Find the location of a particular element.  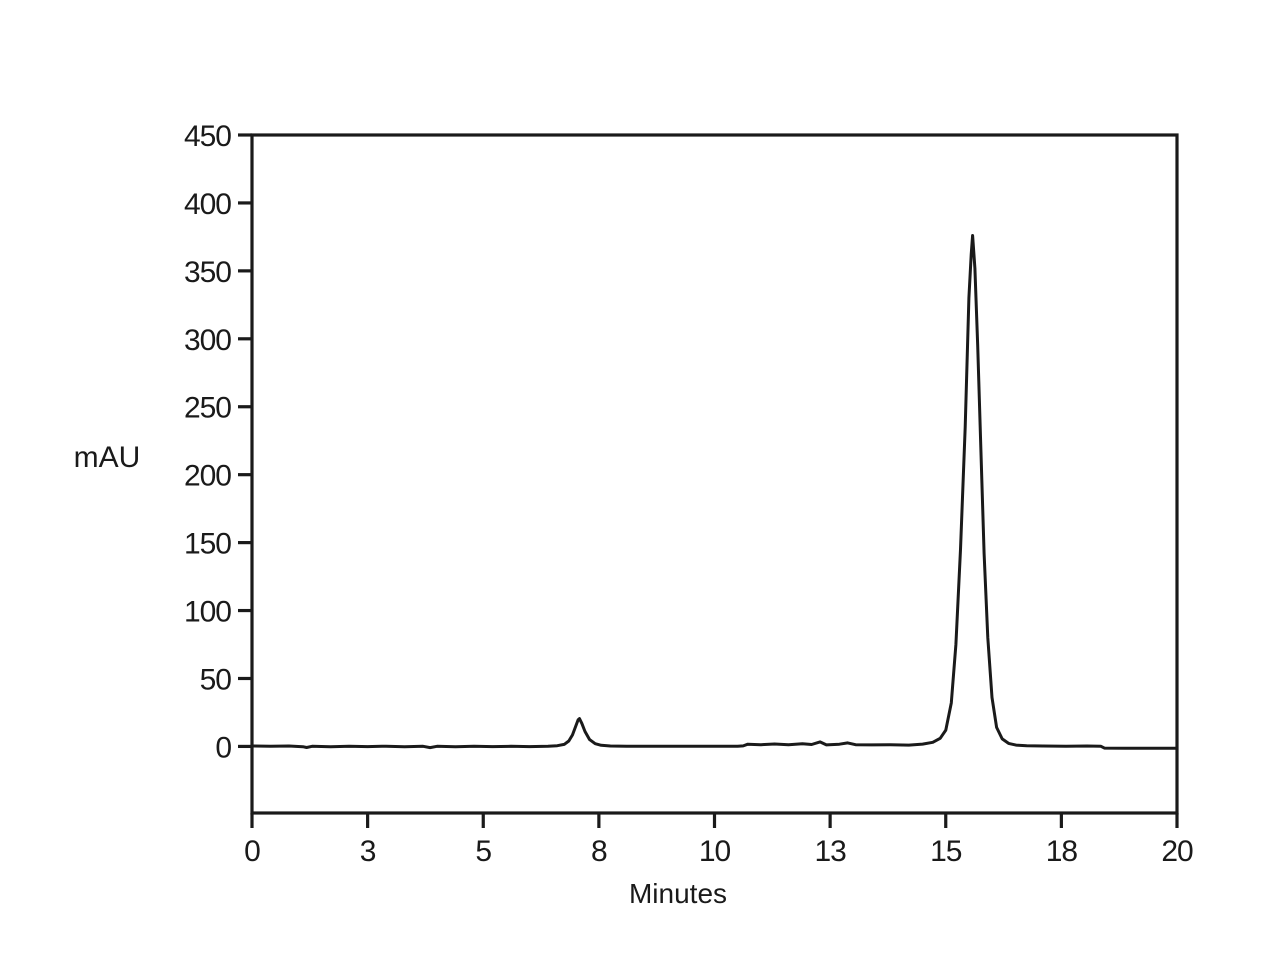

y-axis-tick-label: 50 is located at coordinates (216, 679).